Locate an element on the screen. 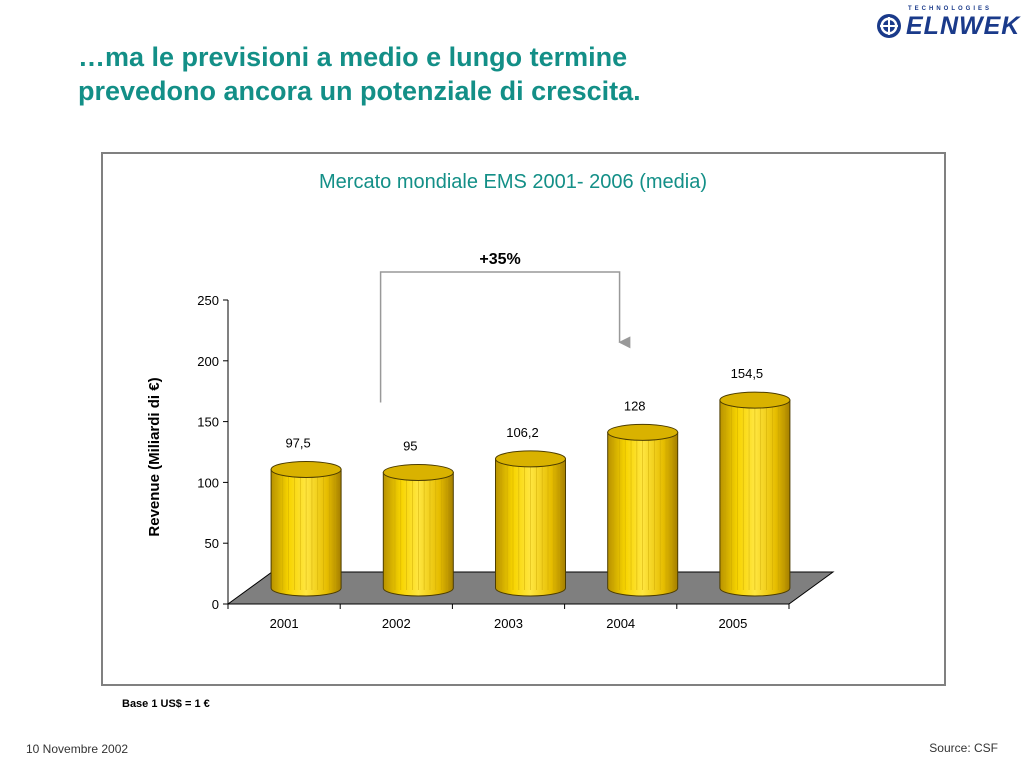 This screenshot has width=1024, height=768. source-note: Source: CSF is located at coordinates (963, 748).